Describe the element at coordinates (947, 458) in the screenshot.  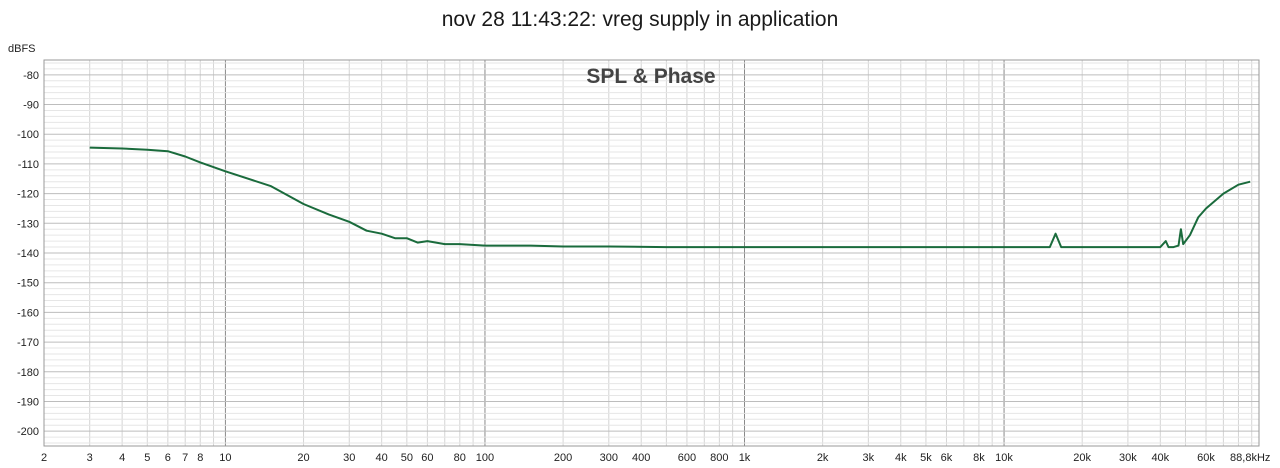
I see `x-tick-label: 6k` at that location.